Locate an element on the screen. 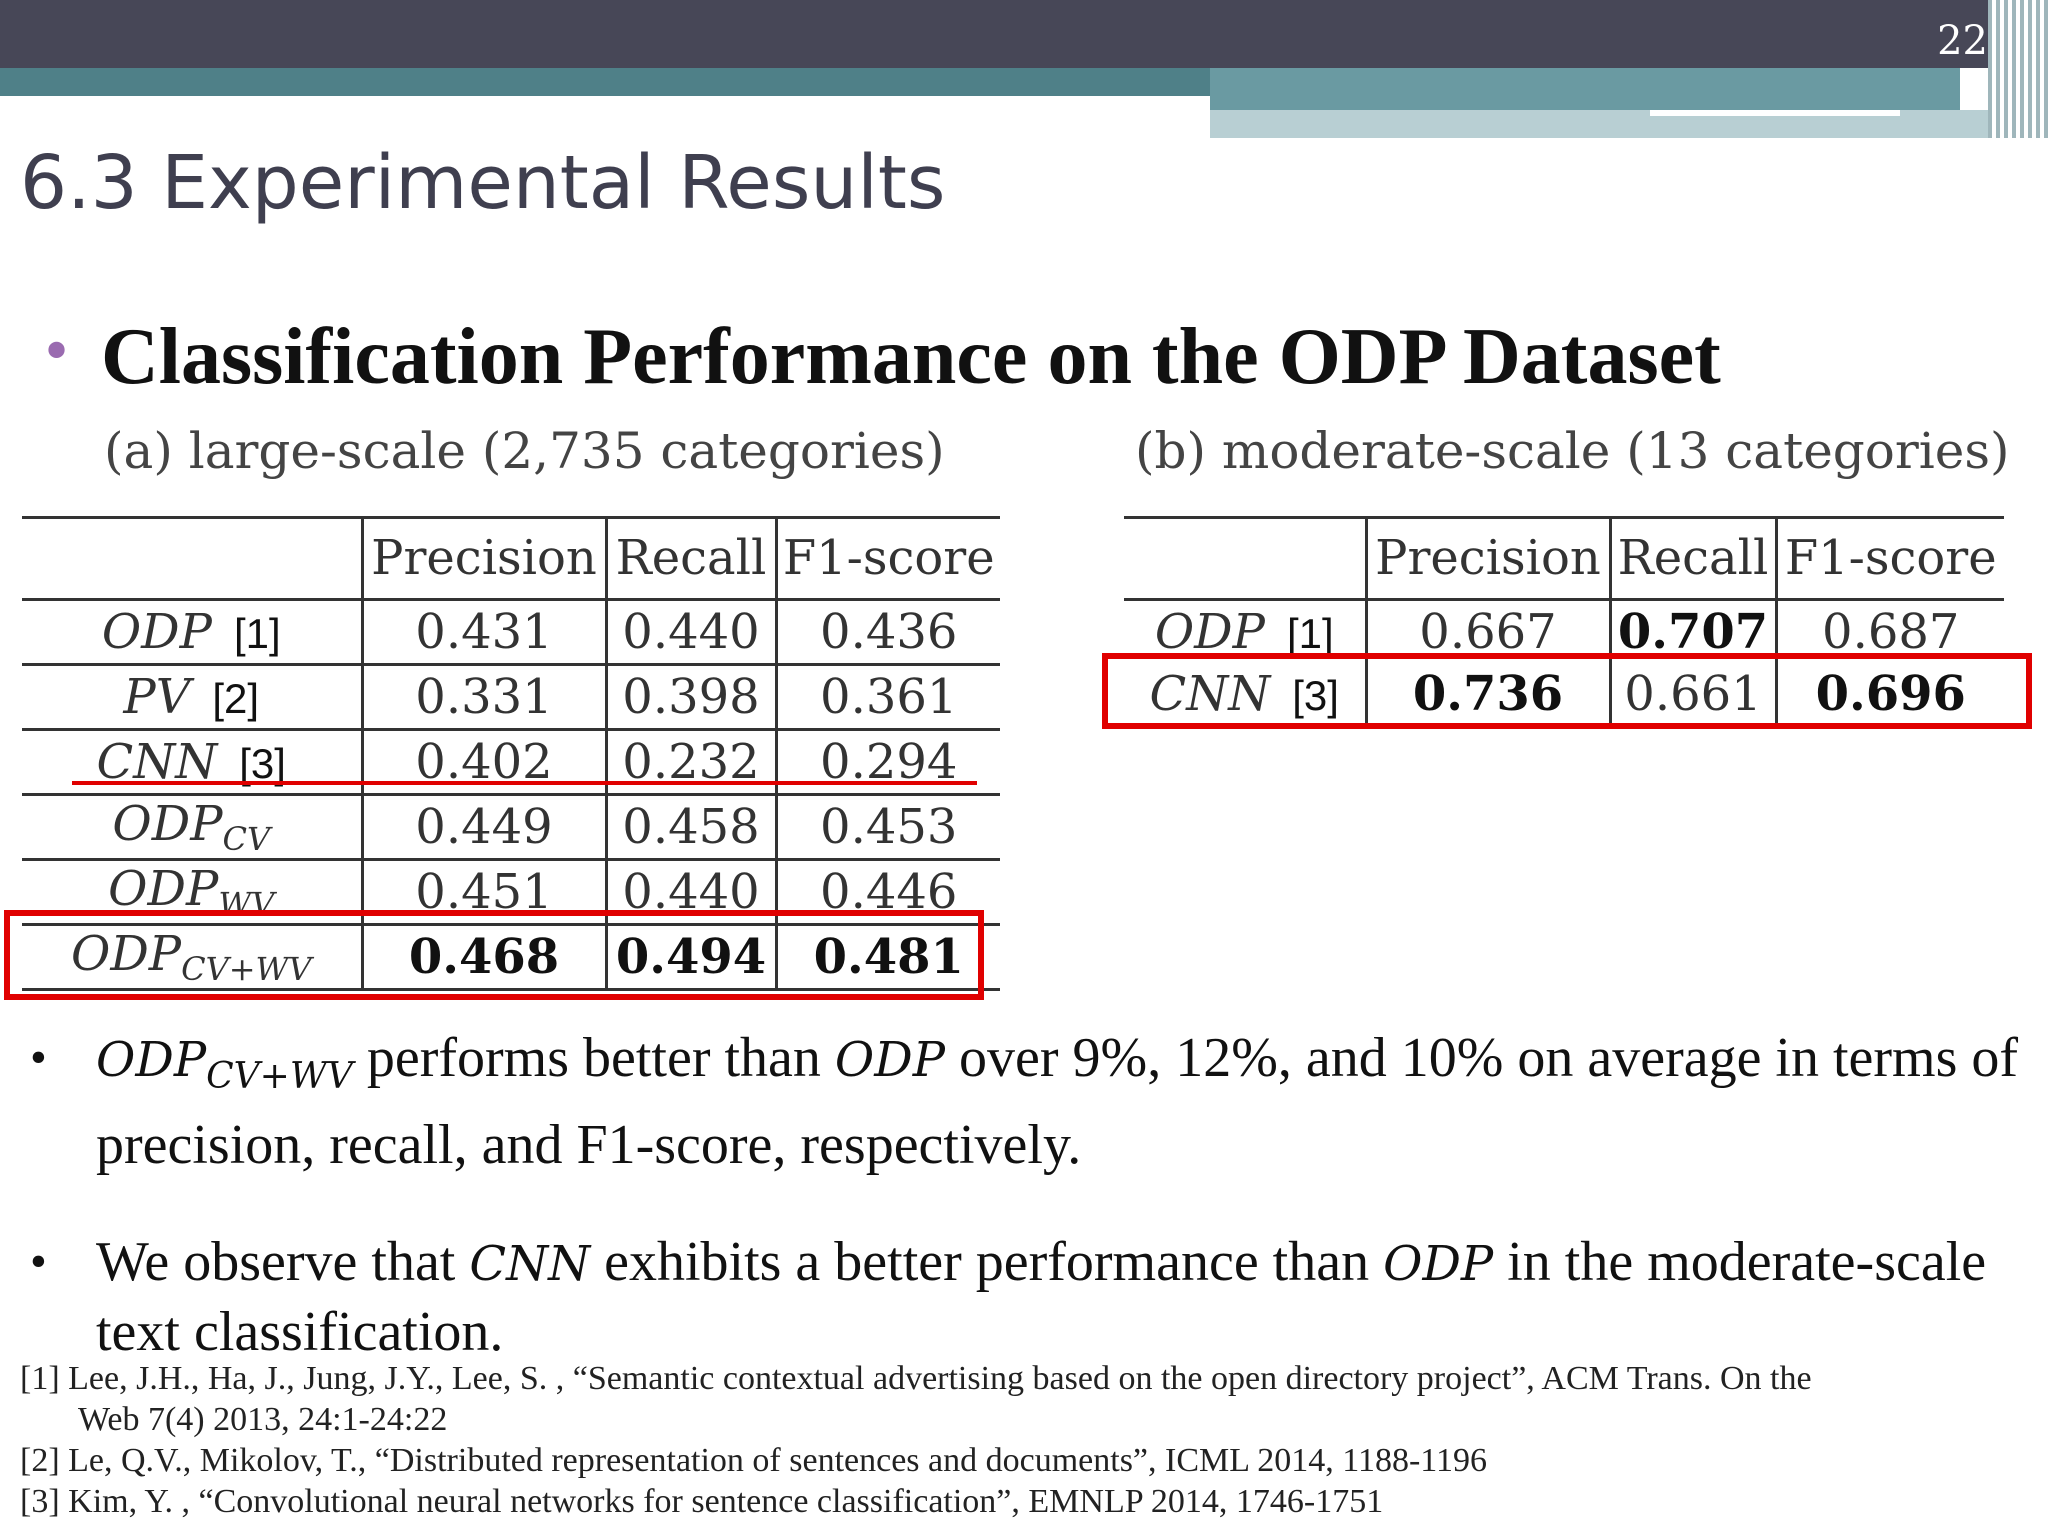 The image size is (2048, 1536). table-row: ODP [1] 0.431 0.440 0.436 is located at coordinates (511, 632).